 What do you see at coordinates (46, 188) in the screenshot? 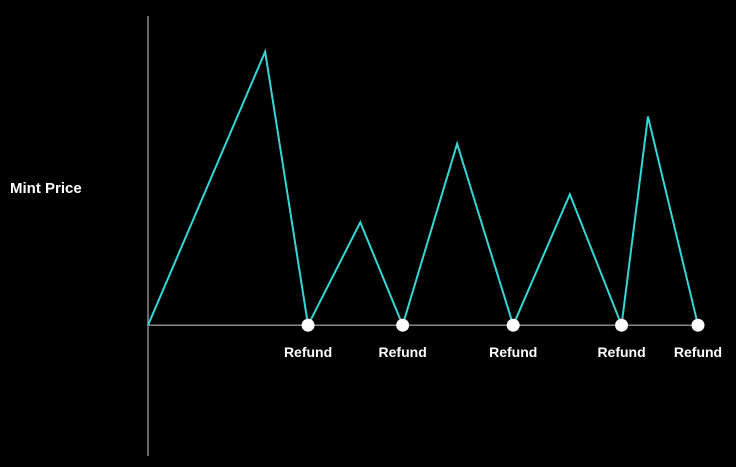
I see `y-axis-label: Mint Price` at bounding box center [46, 188].